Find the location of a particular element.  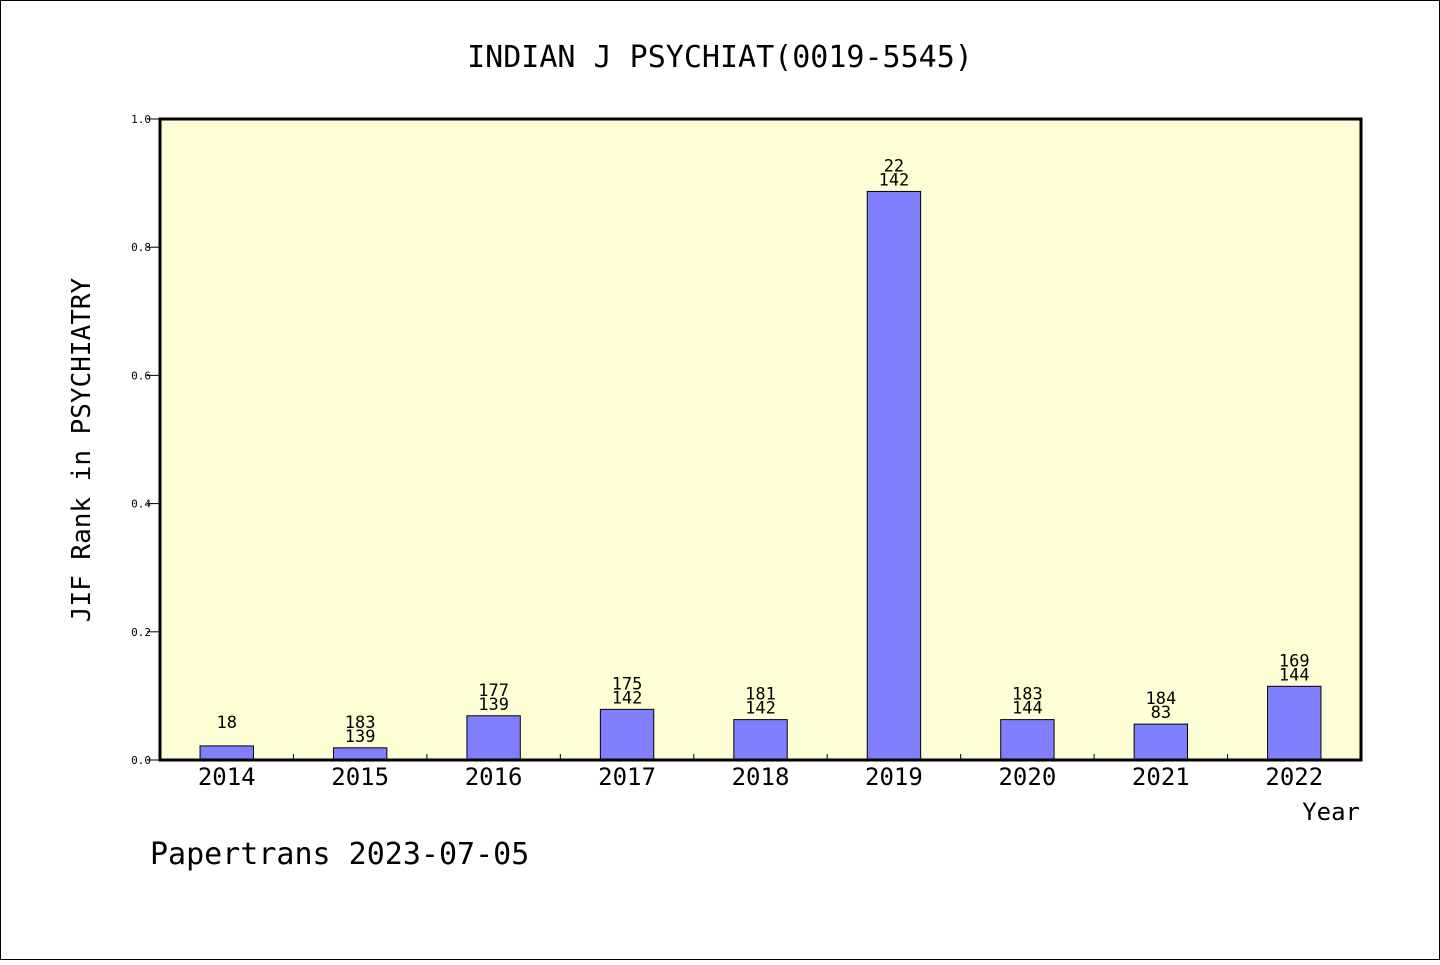

bar-2015 is located at coordinates (360, 754).